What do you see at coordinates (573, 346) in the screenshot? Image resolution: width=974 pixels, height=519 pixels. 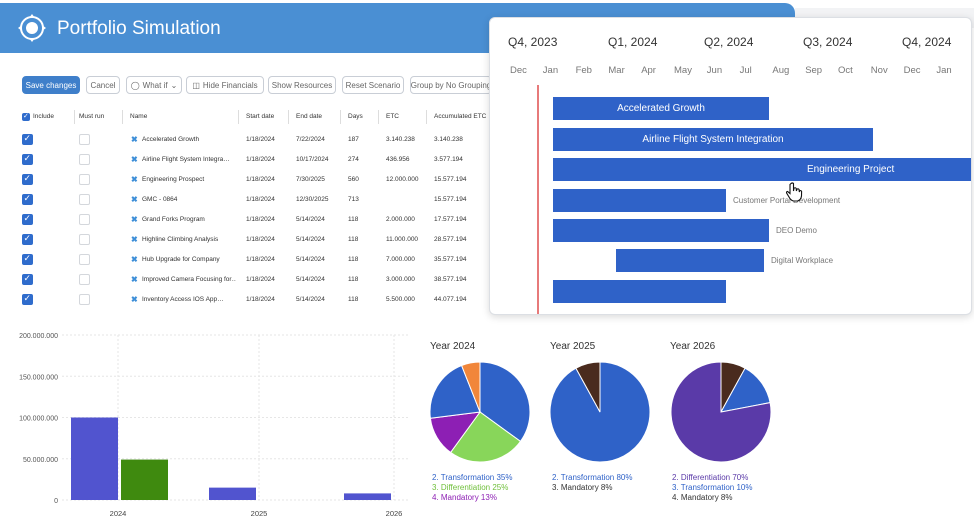 I see `pie-title-2025: Year 2025` at bounding box center [573, 346].